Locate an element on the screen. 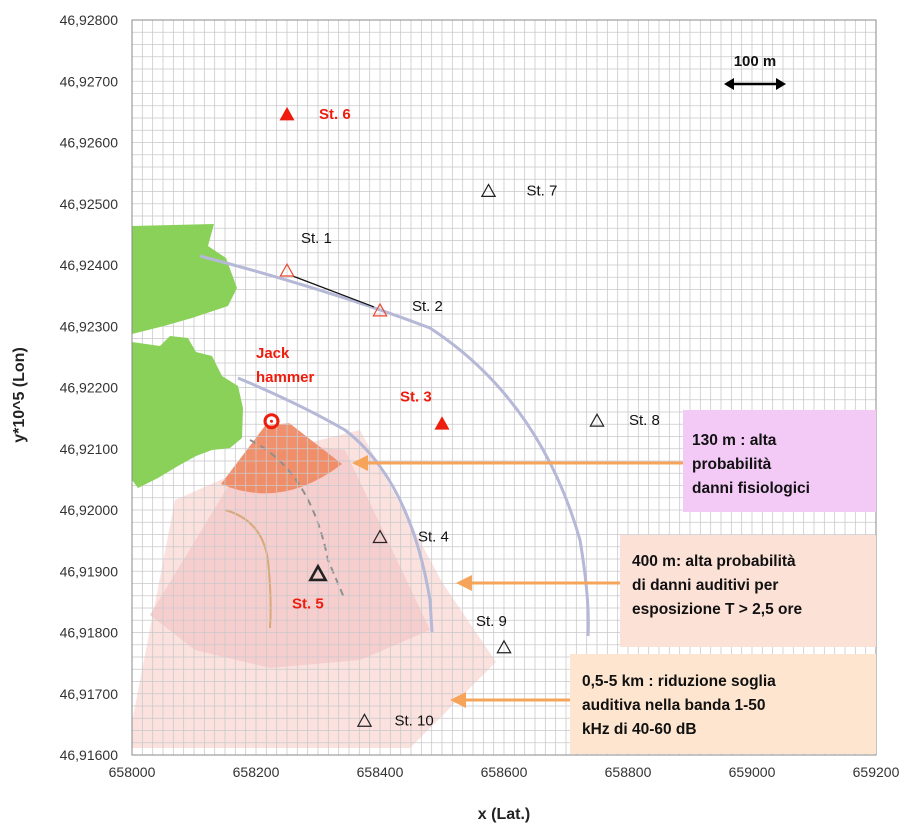  y-tick-label: 46,91600 is located at coordinates (89, 755).